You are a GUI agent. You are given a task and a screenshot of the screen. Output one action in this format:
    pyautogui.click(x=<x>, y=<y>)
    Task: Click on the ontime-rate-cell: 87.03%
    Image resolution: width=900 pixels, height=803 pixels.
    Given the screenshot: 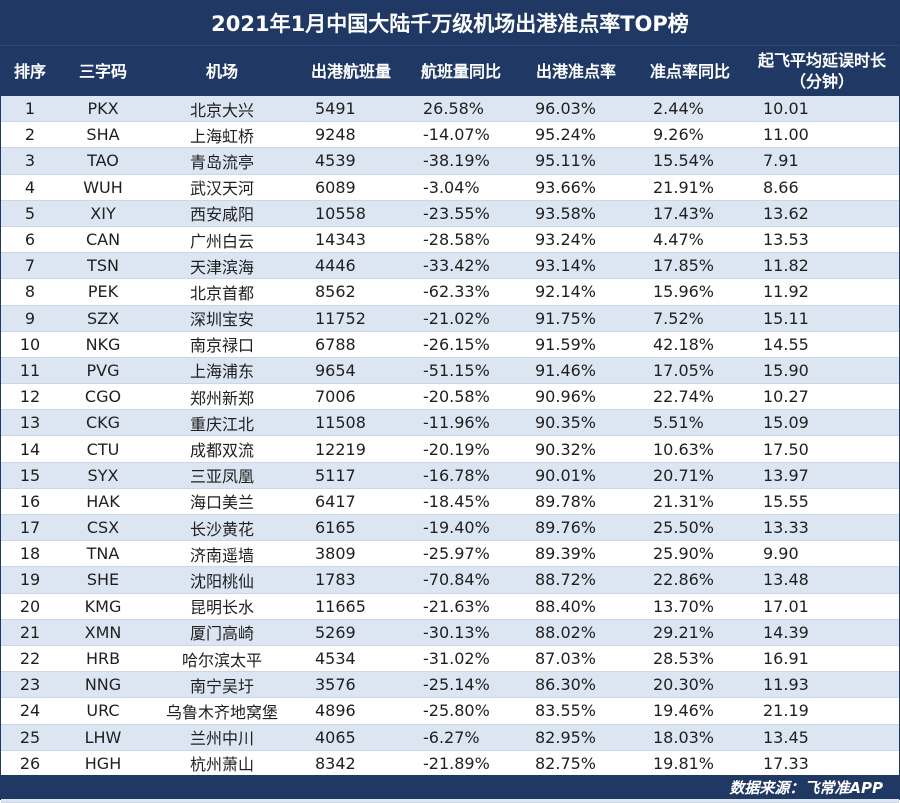 What is the action you would take?
    pyautogui.click(x=576, y=659)
    